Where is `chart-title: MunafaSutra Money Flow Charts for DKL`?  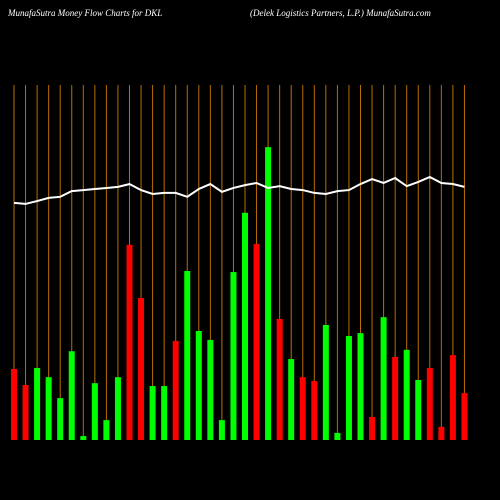
chart-title: MunafaSutra Money Flow Charts for DKL is located at coordinates (84, 13).